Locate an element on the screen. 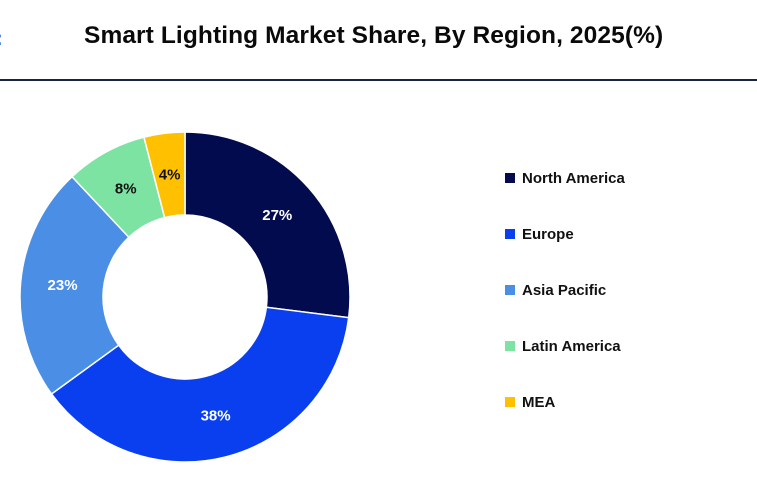 The width and height of the screenshot is (757, 504). legend-label: MEA is located at coordinates (539, 402).